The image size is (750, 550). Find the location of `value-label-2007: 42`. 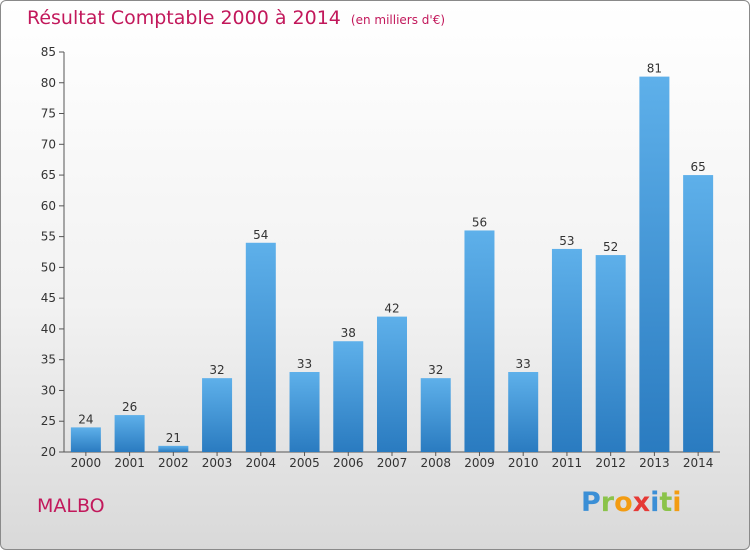

value-label-2007: 42 is located at coordinates (391, 309).